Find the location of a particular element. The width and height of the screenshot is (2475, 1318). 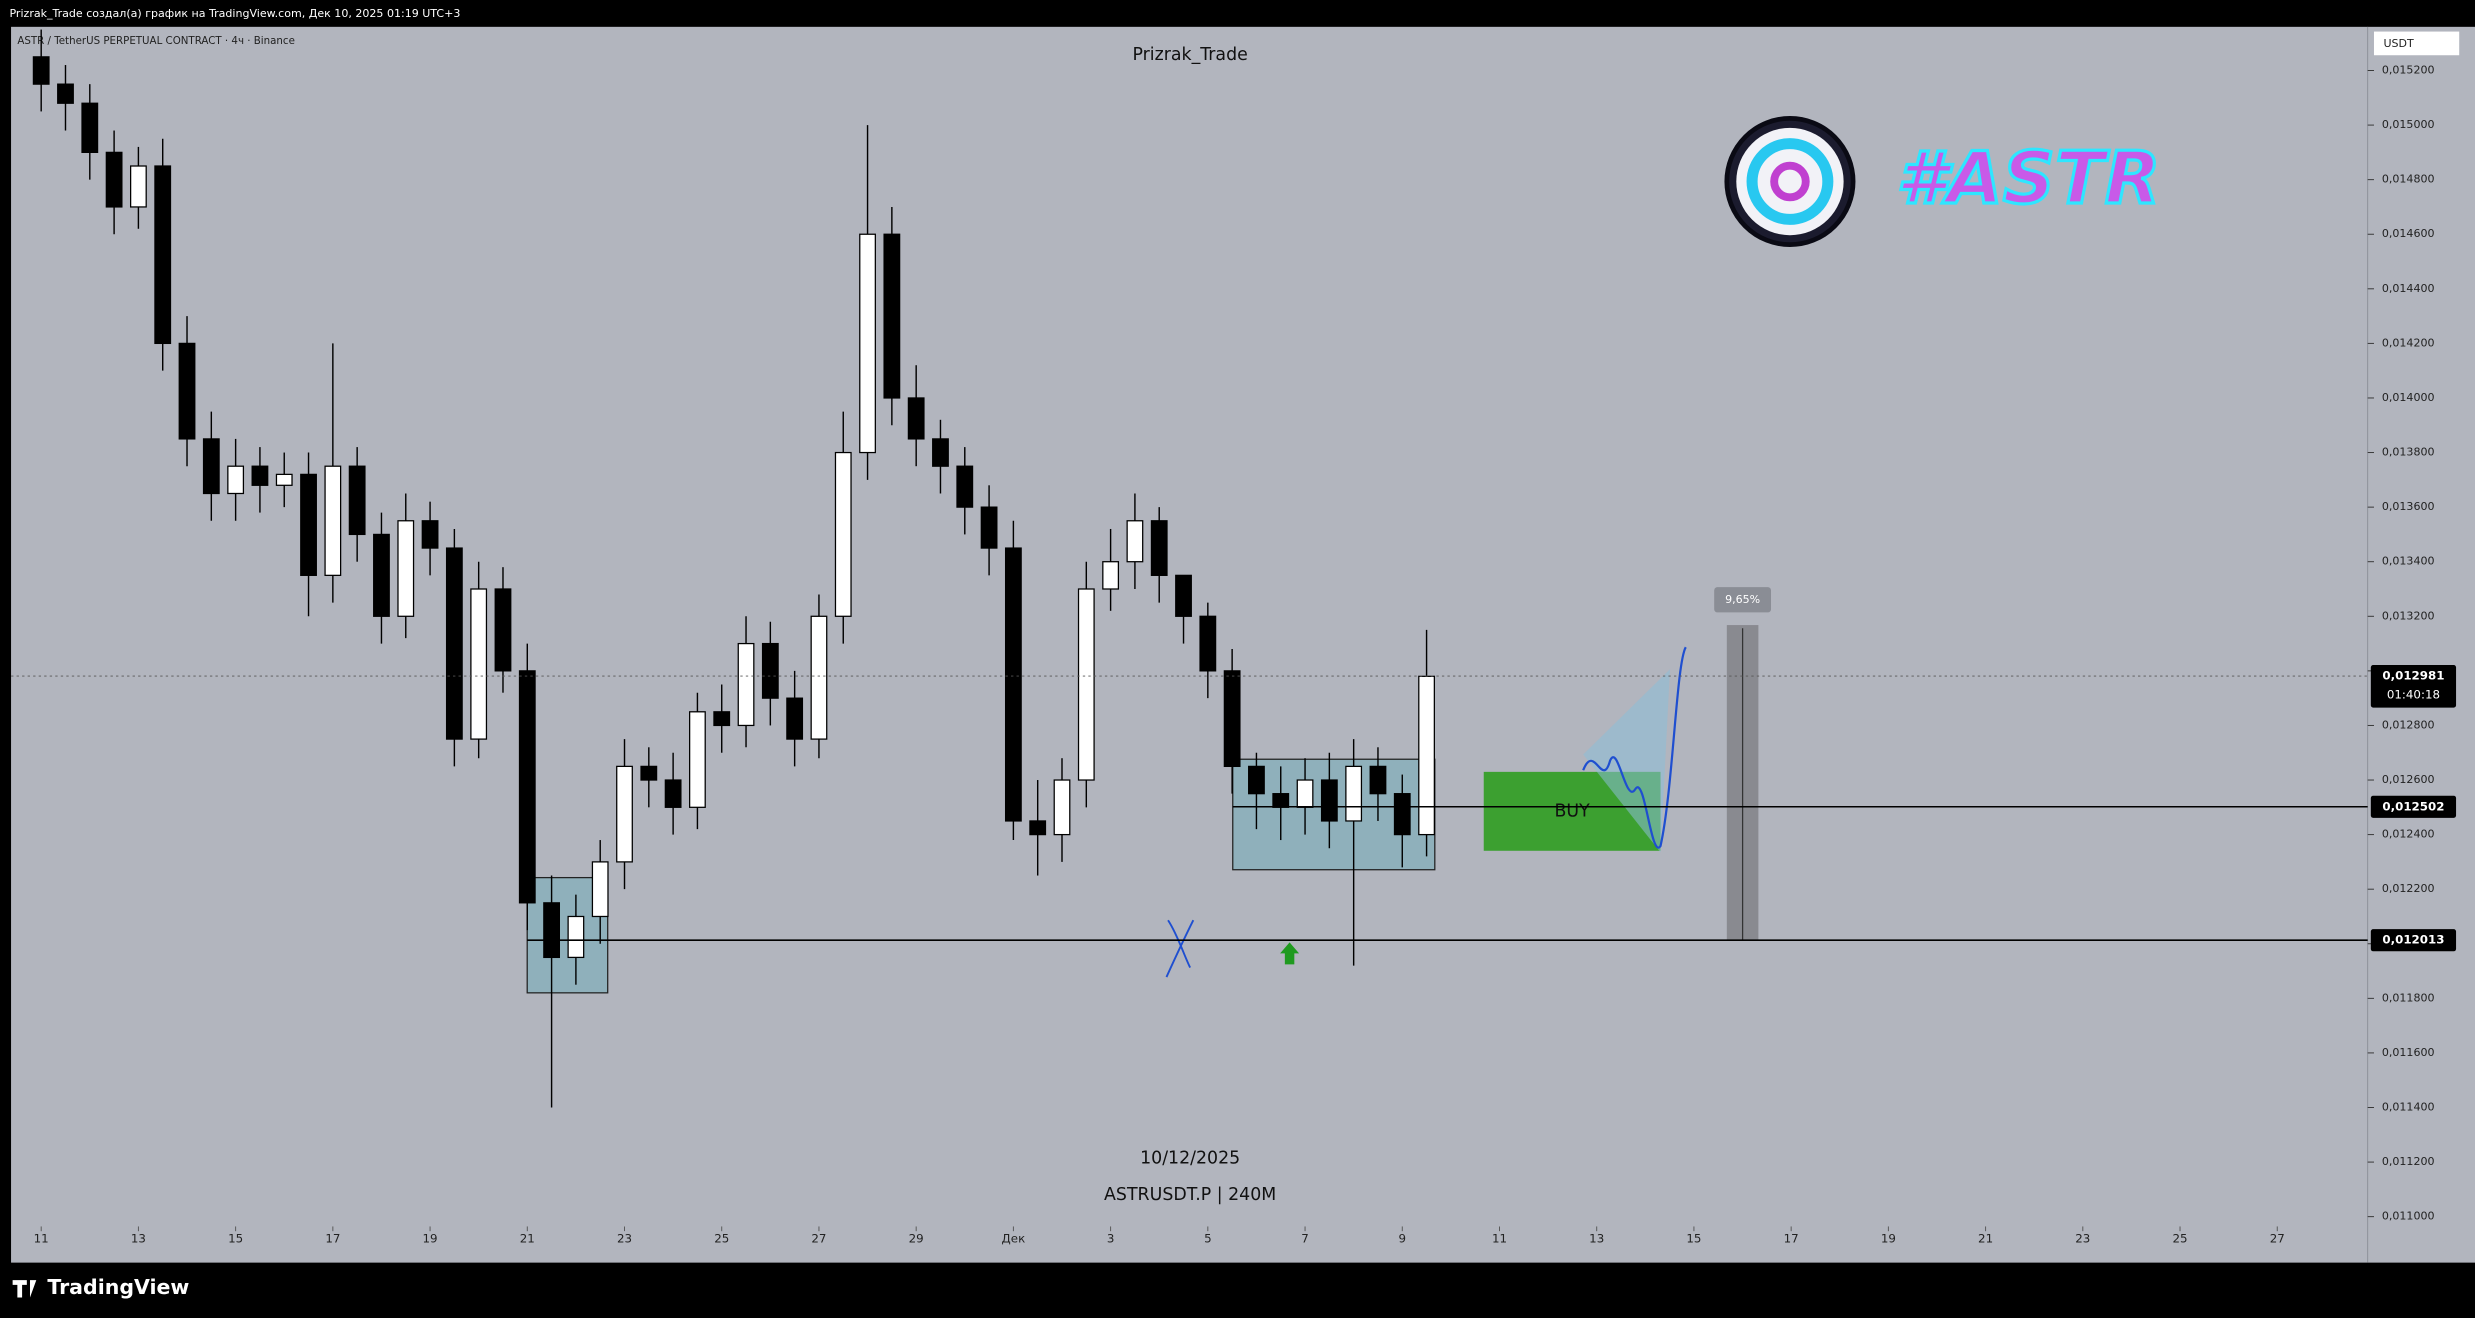

y-tick-label: 0,014600 is located at coordinates (2408, 233).